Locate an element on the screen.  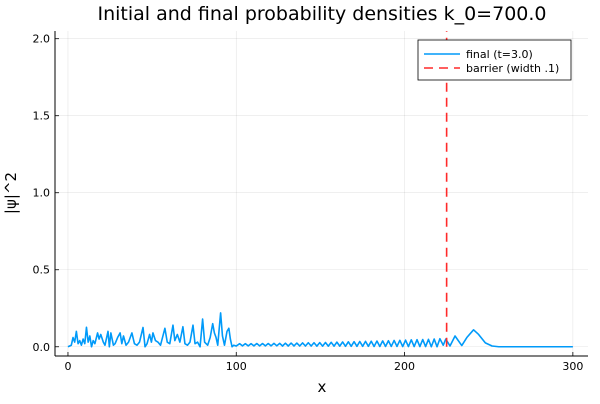
y-tick-label: 1.5 is located at coordinates (42, 116).